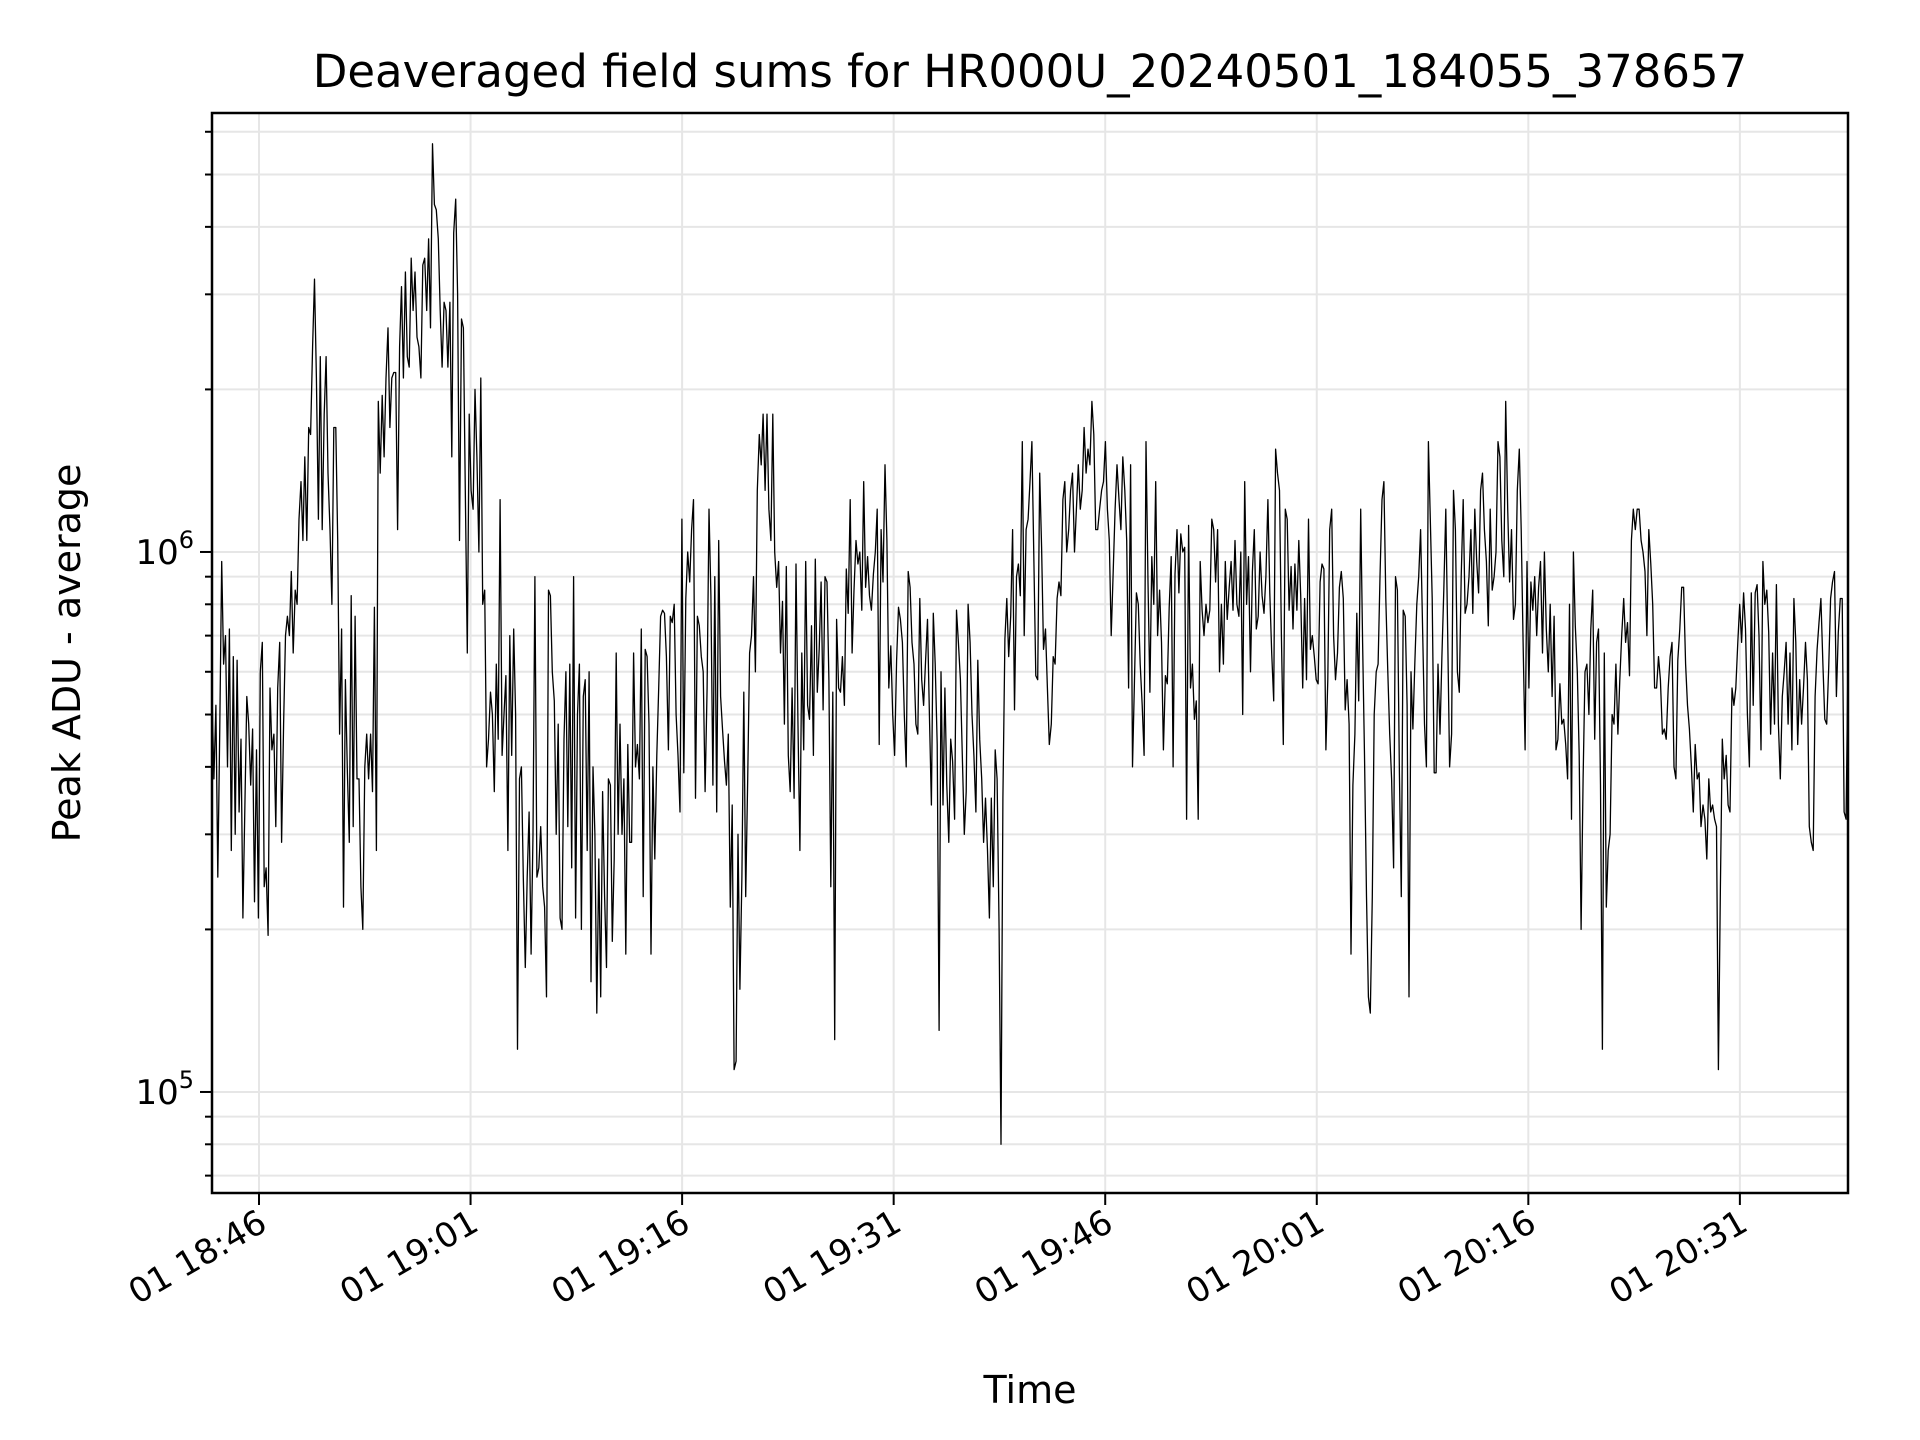 Image resolution: width=1920 pixels, height=1440 pixels. What do you see at coordinates (186, 540) in the screenshot?
I see `y-tick-label-exponent: 6` at bounding box center [186, 540].